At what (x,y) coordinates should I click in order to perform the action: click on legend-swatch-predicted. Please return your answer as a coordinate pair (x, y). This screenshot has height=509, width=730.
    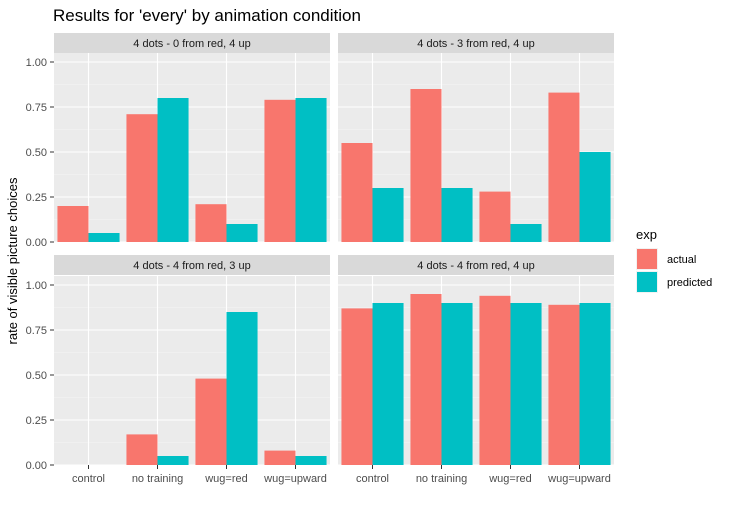
    Looking at the image, I should click on (647, 282).